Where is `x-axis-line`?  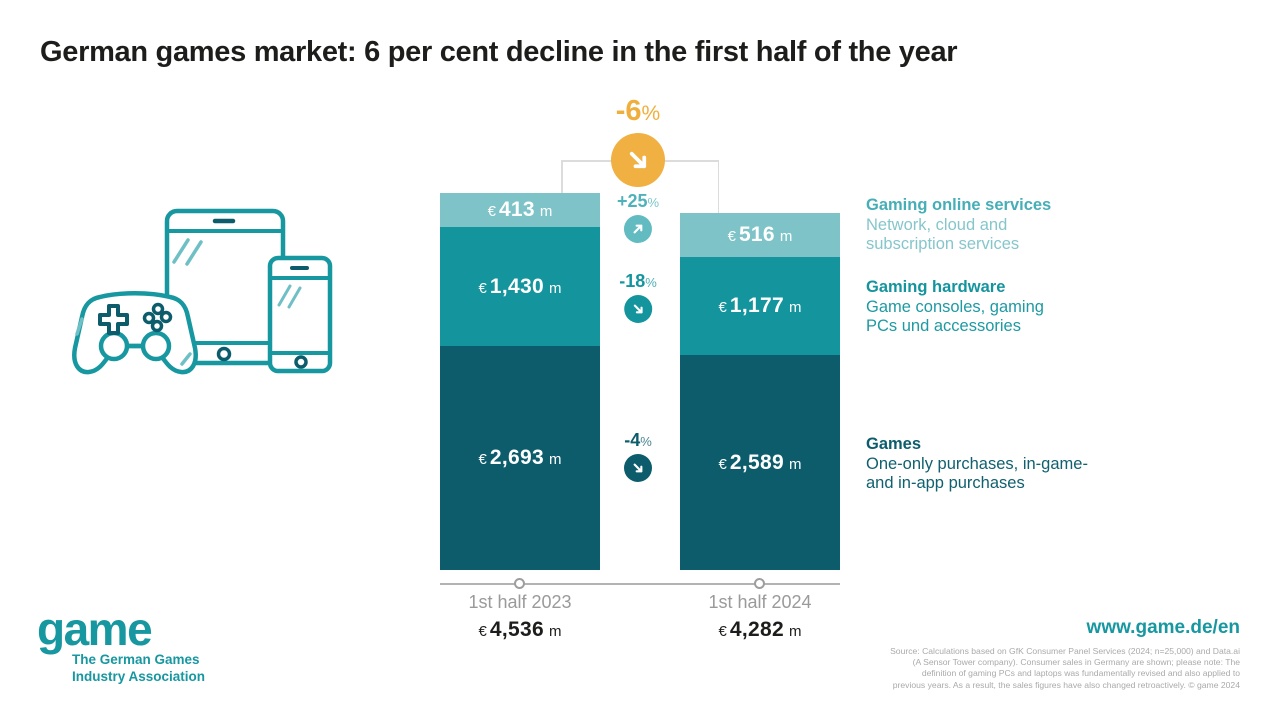
x-axis-line is located at coordinates (640, 584).